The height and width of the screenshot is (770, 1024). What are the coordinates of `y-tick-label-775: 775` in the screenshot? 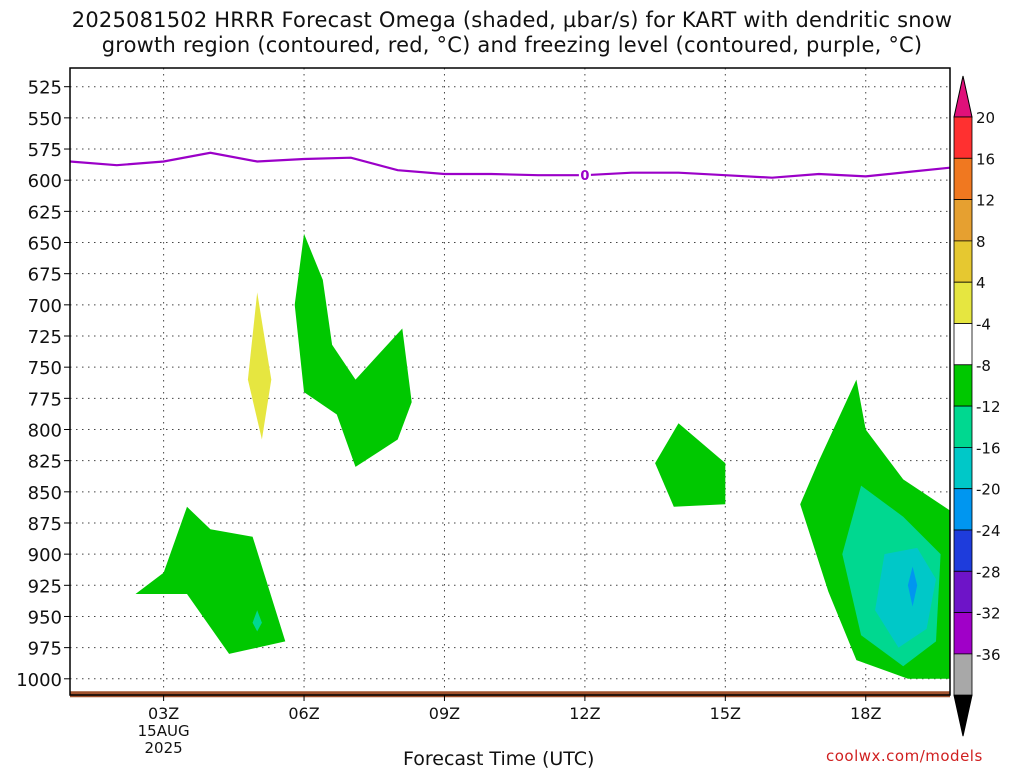 It's located at (45, 399).